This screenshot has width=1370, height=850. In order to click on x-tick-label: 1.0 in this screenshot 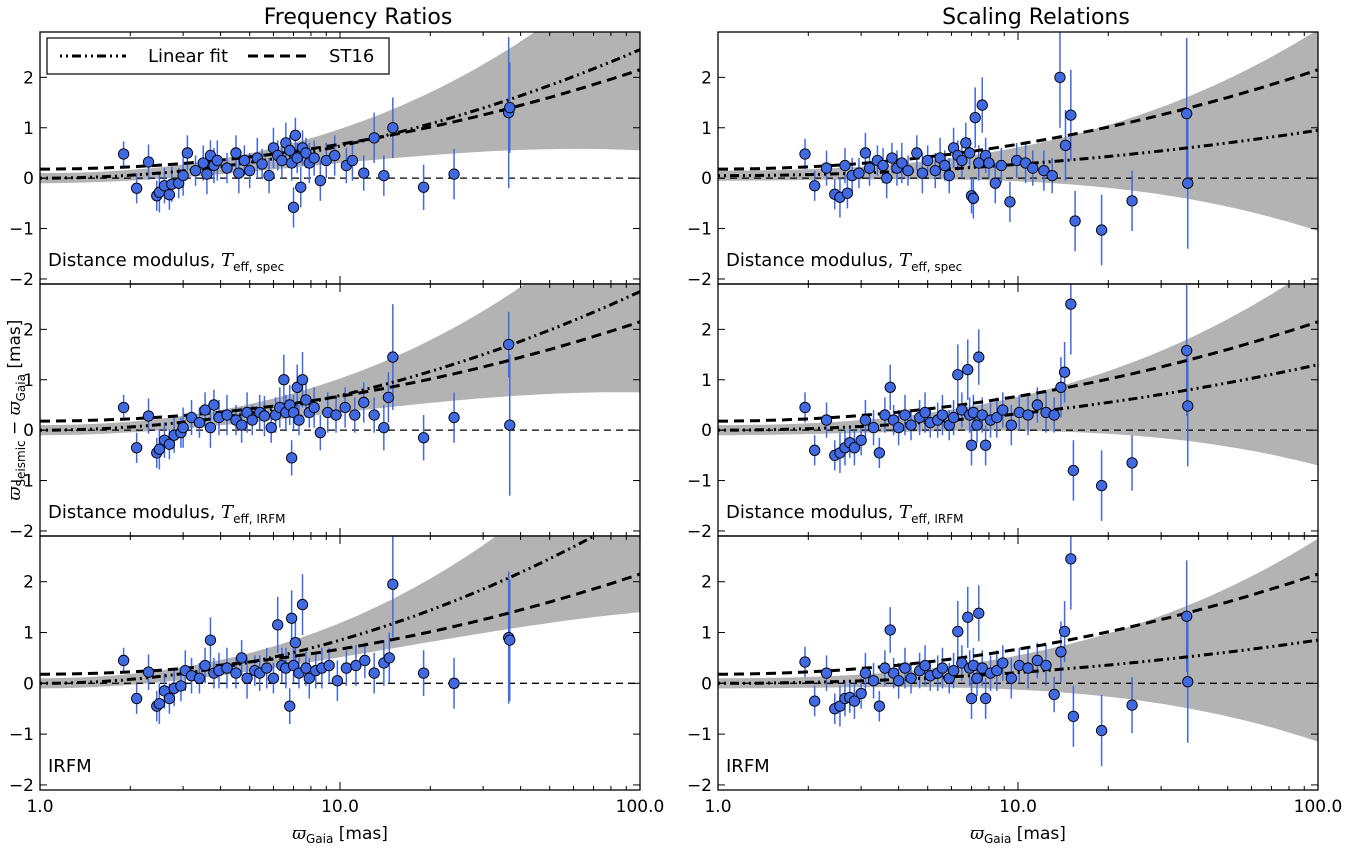, I will do `click(717, 807)`.